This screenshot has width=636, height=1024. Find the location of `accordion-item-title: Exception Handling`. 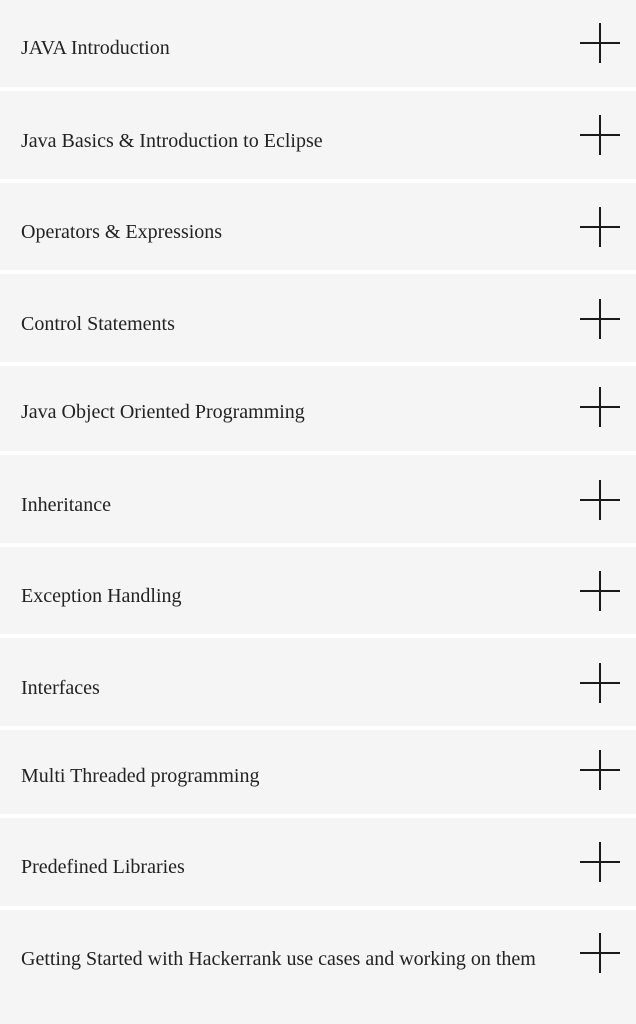

accordion-item-title: Exception Handling is located at coordinates (101, 596).